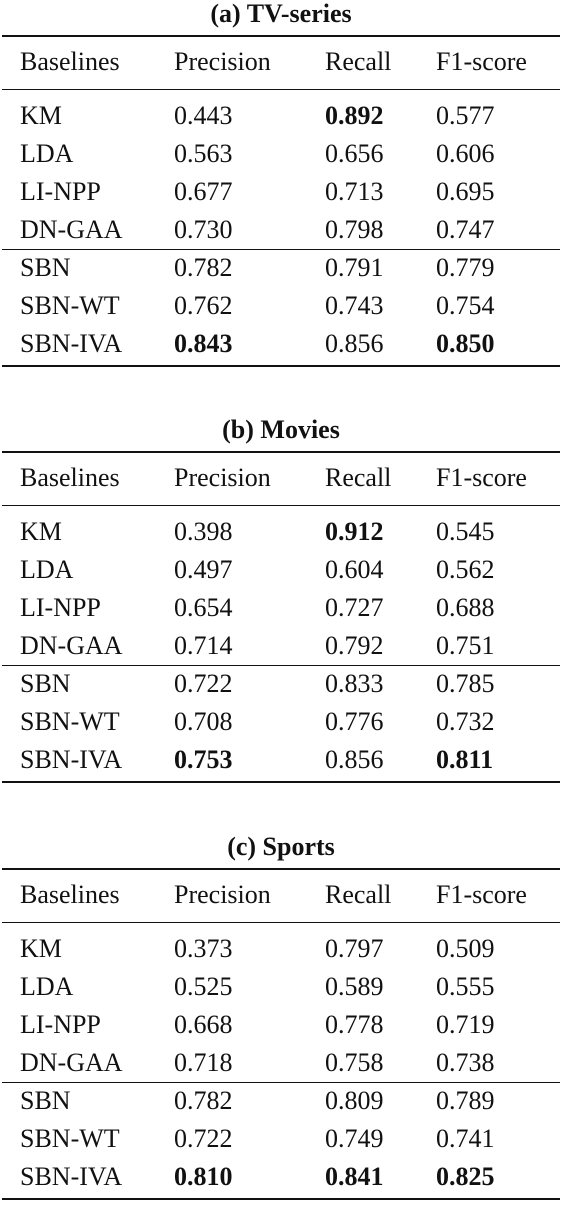  What do you see at coordinates (354, 721) in the screenshot?
I see `table-cell-recall: 0.776` at bounding box center [354, 721].